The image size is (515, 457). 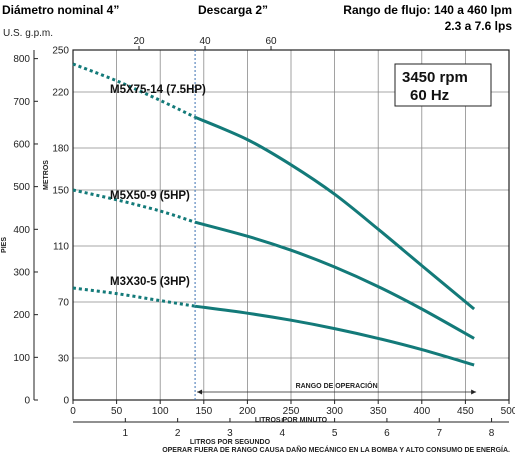 I want to click on x-lpm-tick-label: 300, so click(x=334, y=411).